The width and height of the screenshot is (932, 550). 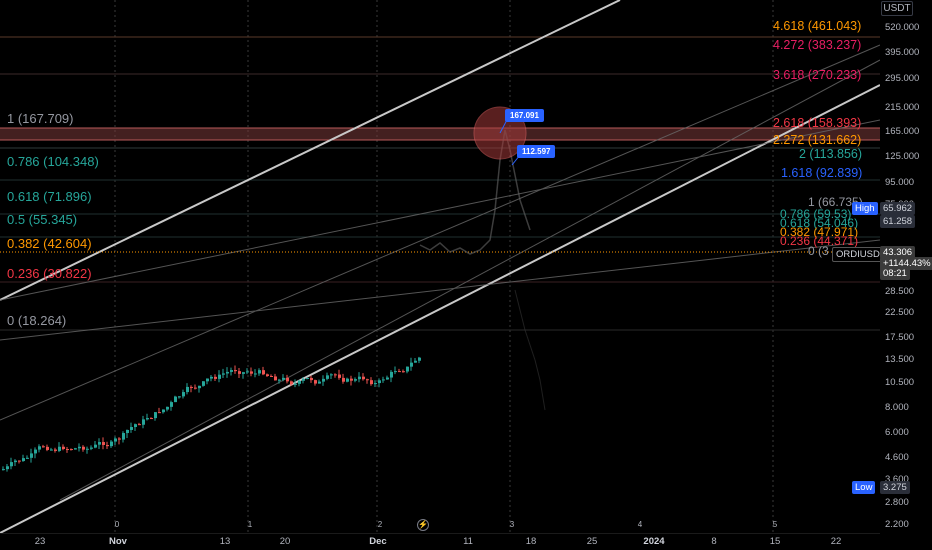 What do you see at coordinates (512, 524) in the screenshot?
I see `session-marker: 3` at bounding box center [512, 524].